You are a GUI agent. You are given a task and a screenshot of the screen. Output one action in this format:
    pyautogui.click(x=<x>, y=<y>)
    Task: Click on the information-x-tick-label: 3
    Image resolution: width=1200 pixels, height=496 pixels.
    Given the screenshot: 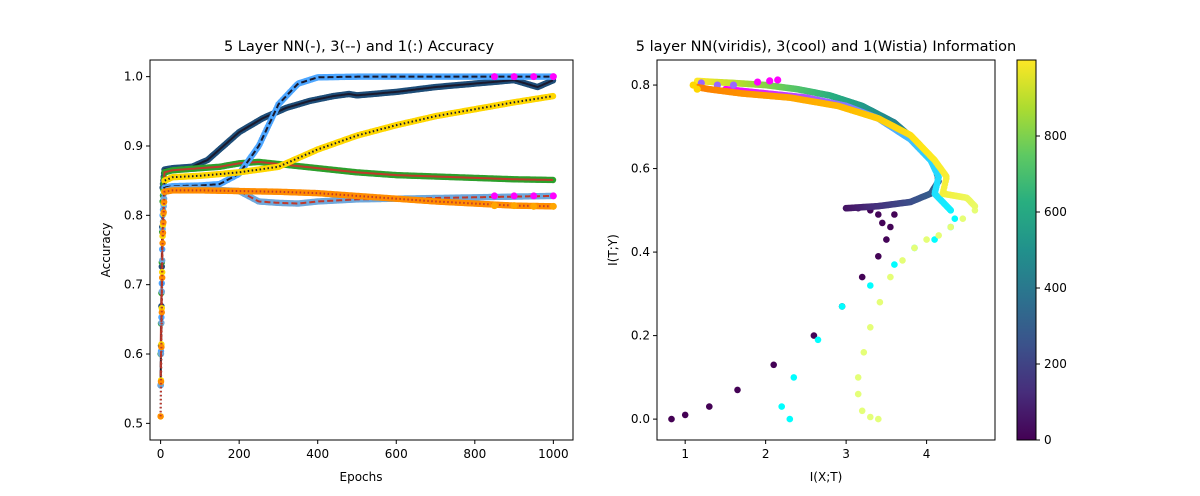 What is the action you would take?
    pyautogui.click(x=846, y=454)
    